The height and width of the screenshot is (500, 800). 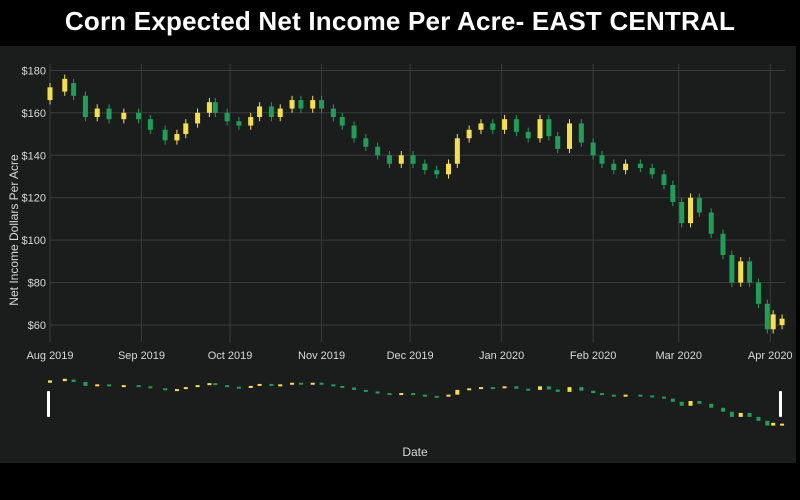 I want to click on y-tick-label: $60, so click(x=37, y=326).